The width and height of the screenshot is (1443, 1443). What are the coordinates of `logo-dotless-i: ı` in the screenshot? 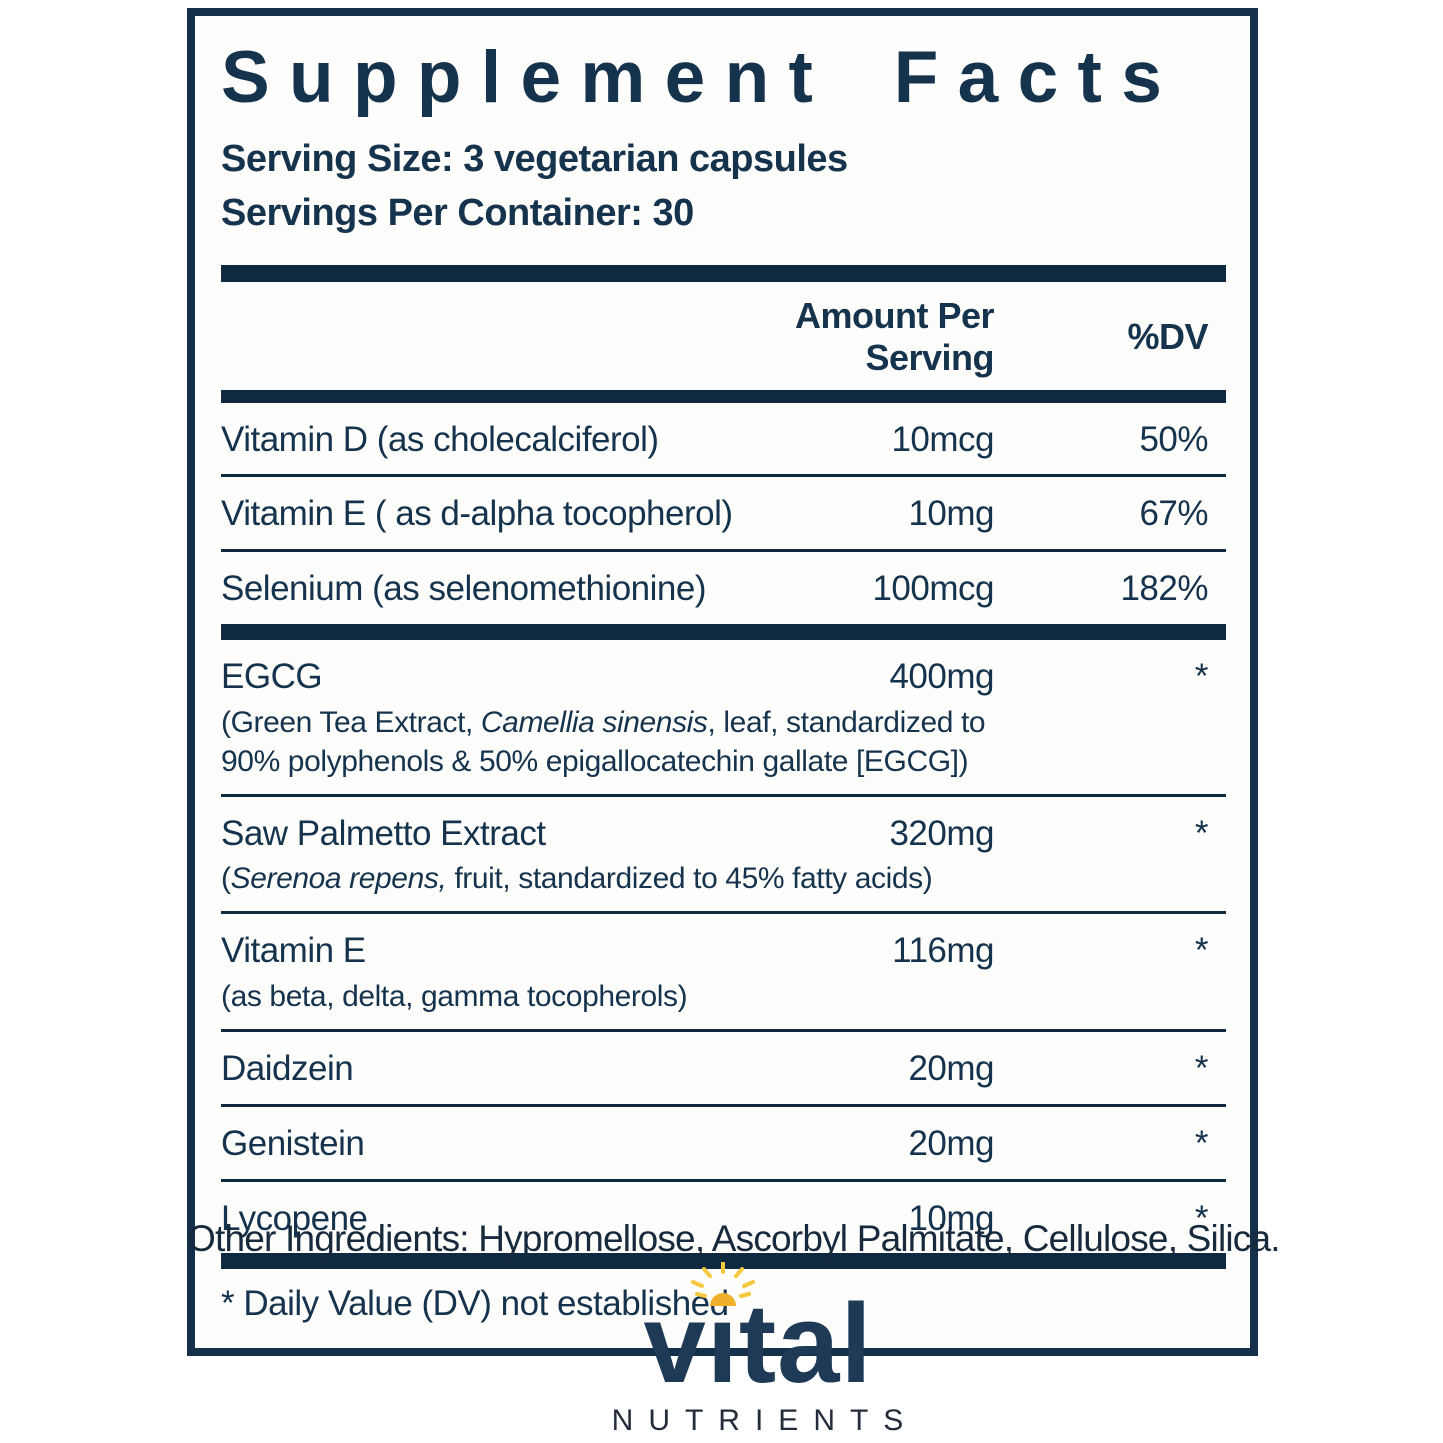 It's located at (722, 1343).